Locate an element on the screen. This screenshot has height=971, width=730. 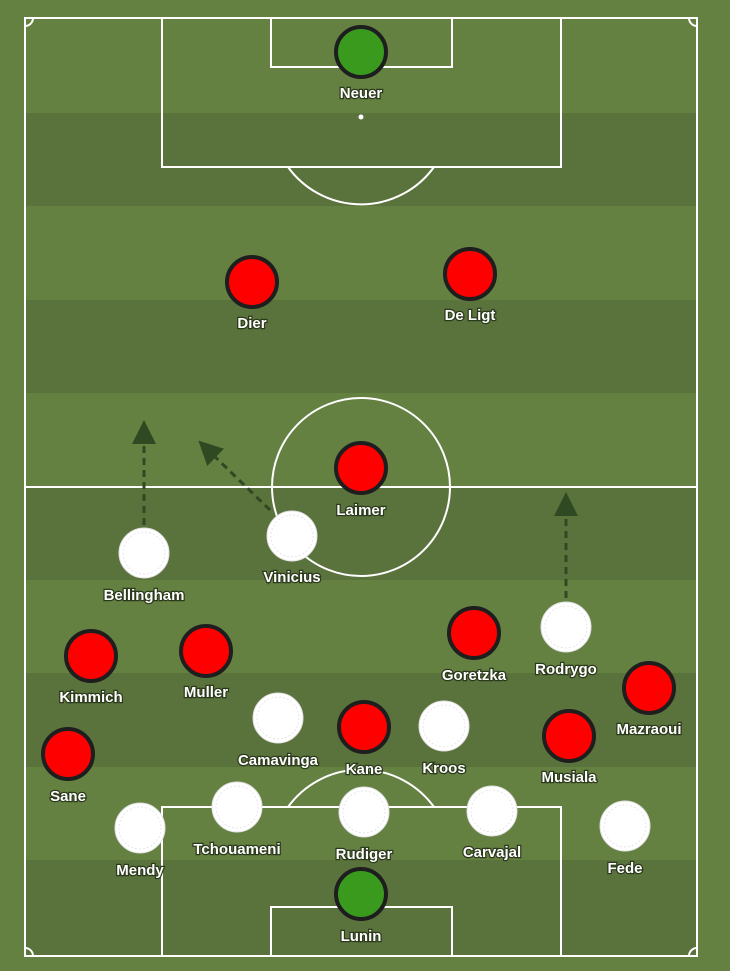
player-rudiger: Rudiger is located at coordinates (364, 825).